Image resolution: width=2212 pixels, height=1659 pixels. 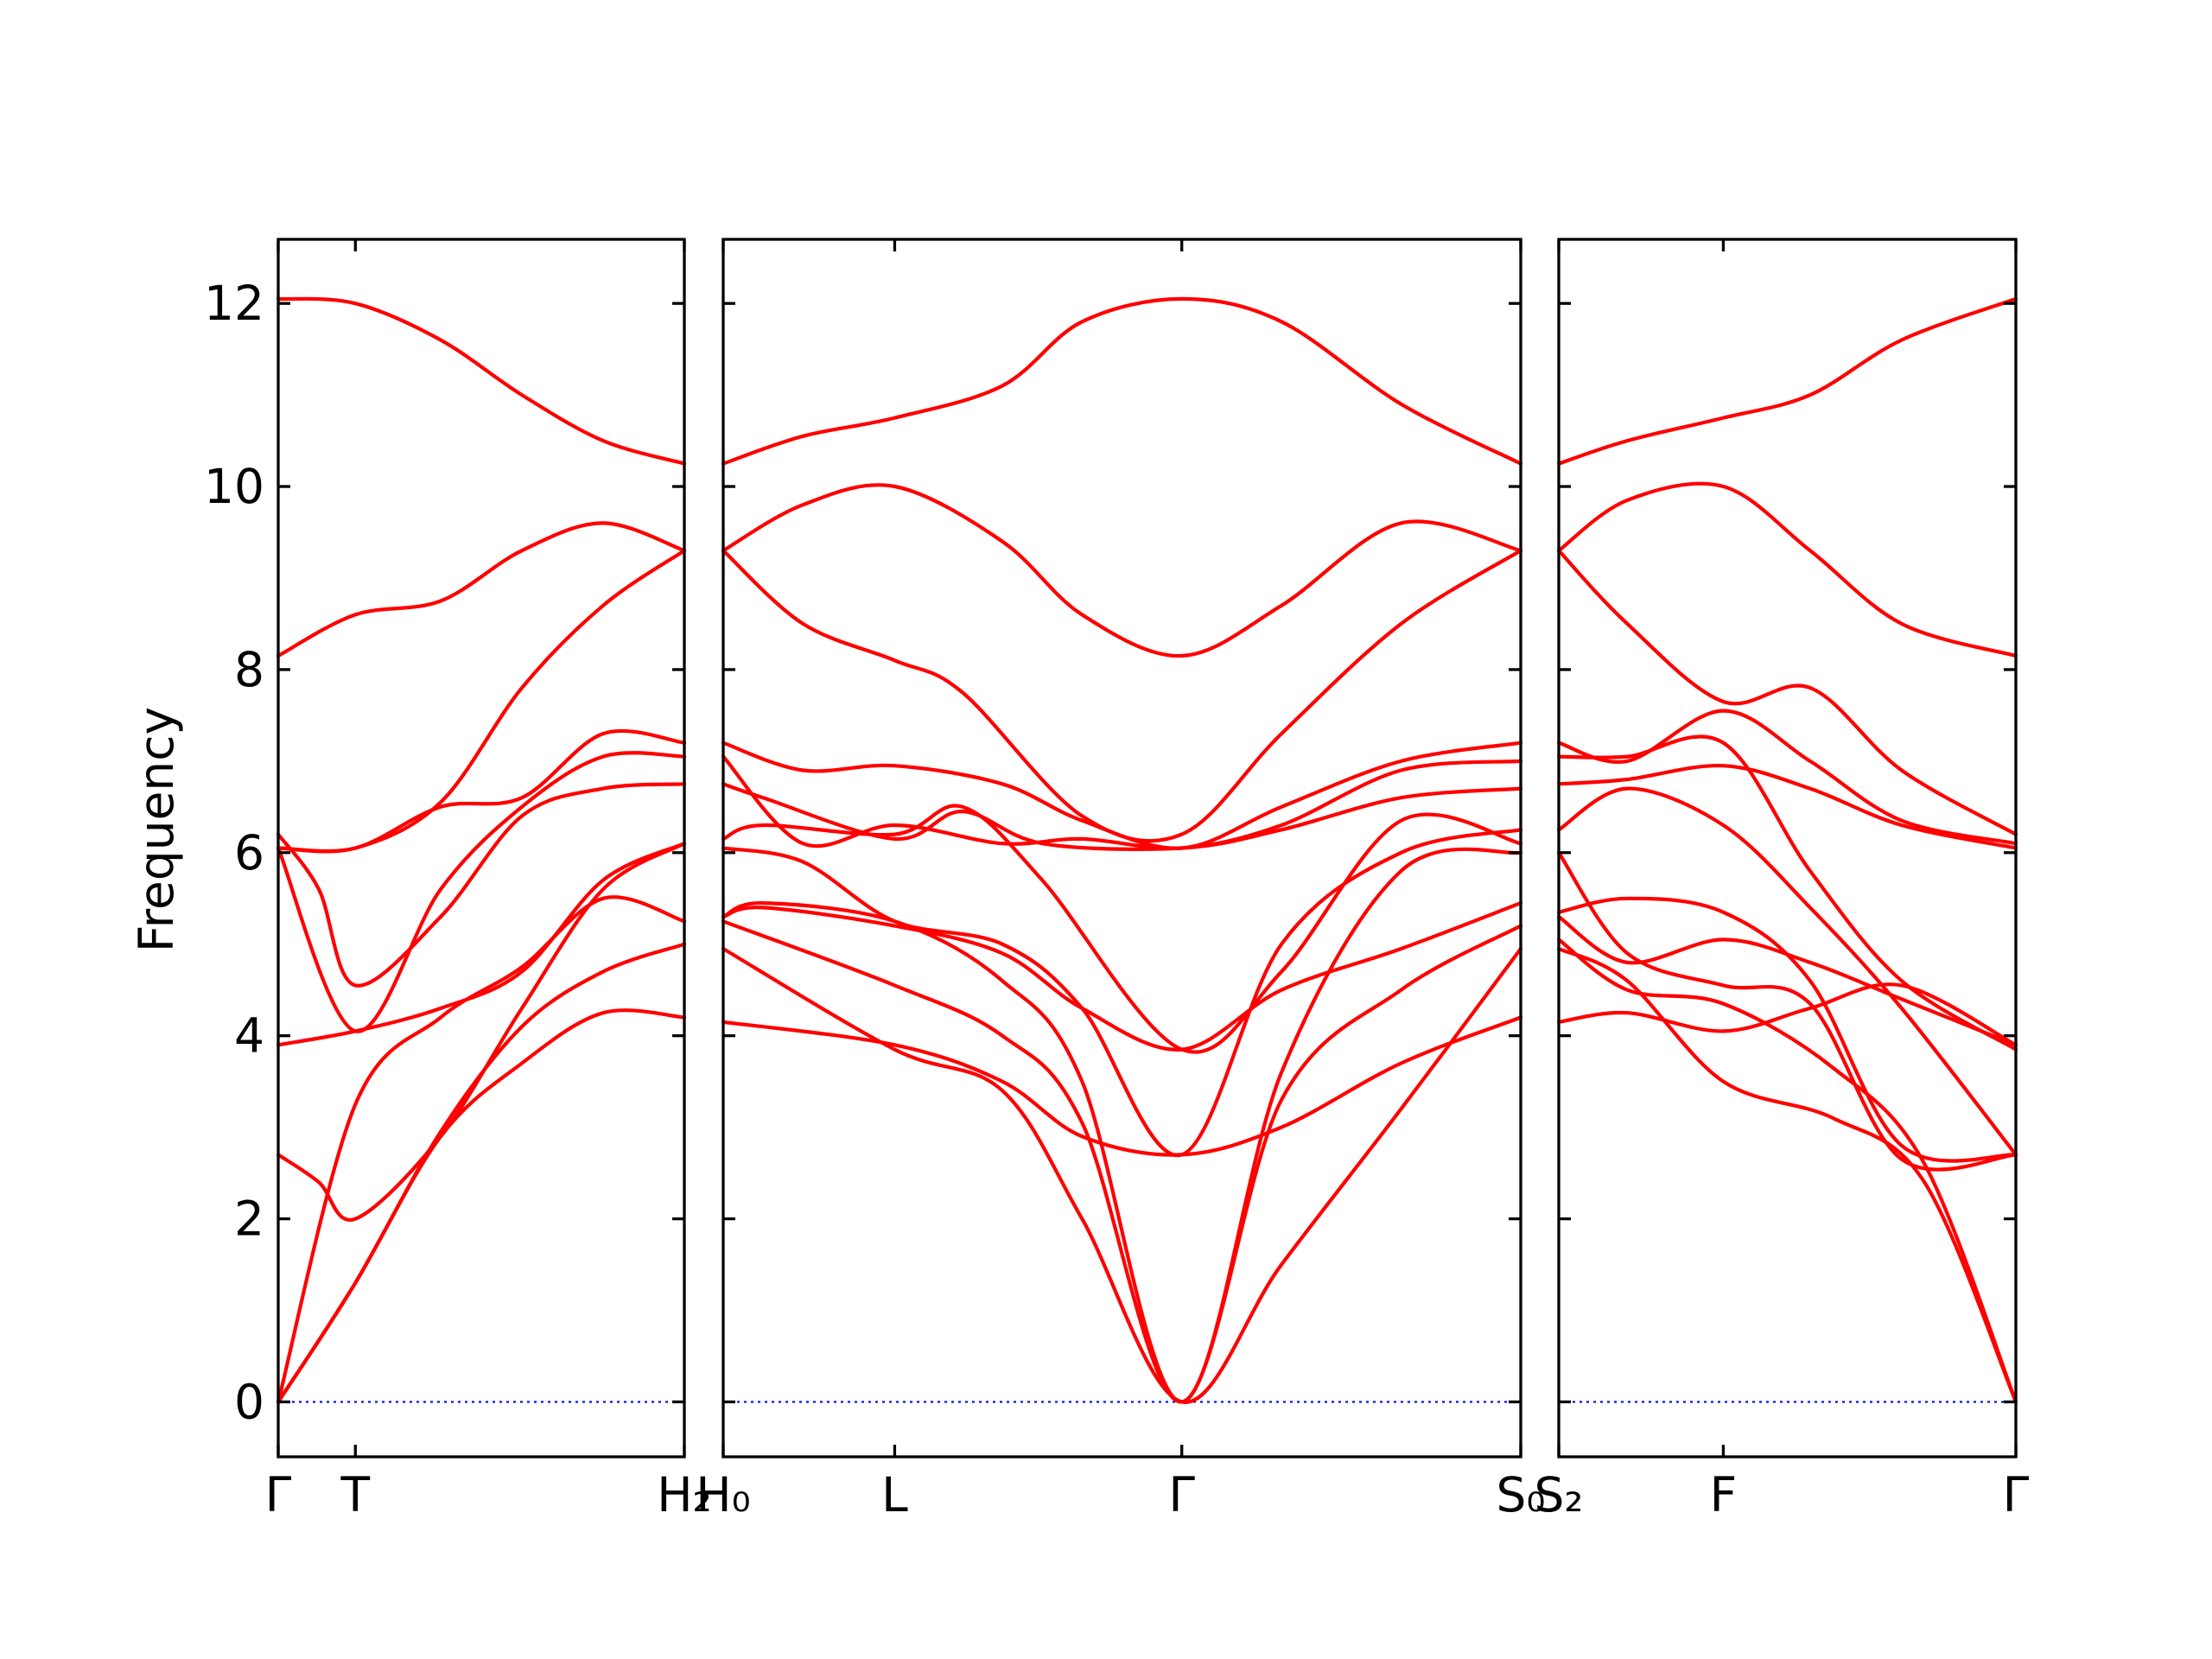 I want to click on y-tick-label: 2, so click(x=249, y=1219).